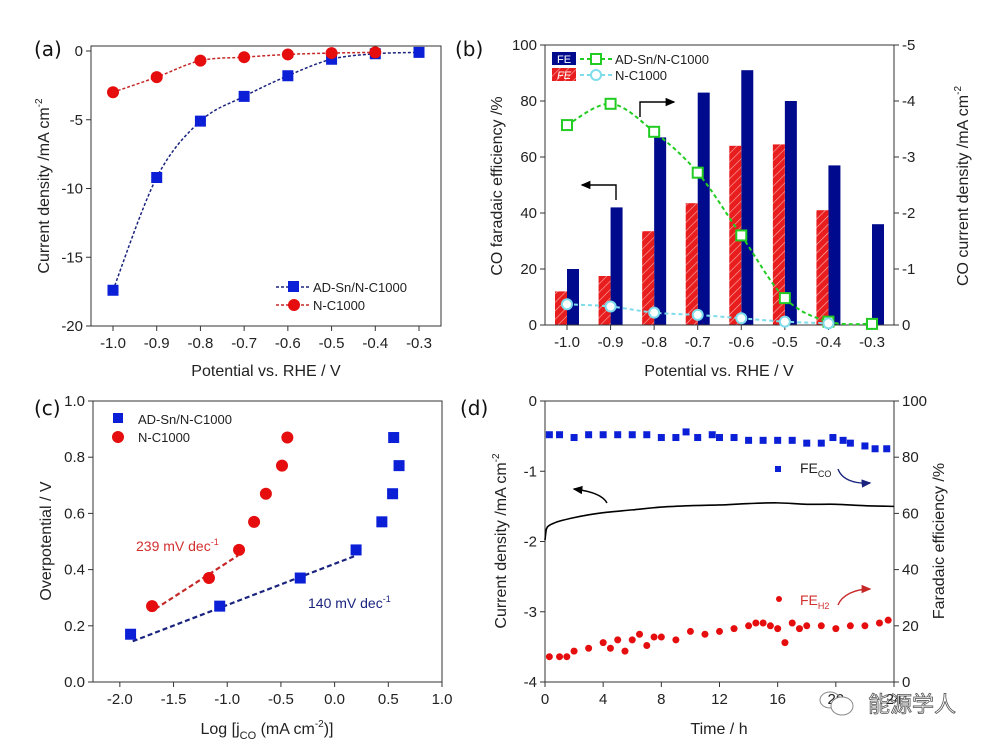 The width and height of the screenshot is (1001, 750). Describe the element at coordinates (914, 401) in the screenshot. I see `y2-tick-label: 100` at that location.